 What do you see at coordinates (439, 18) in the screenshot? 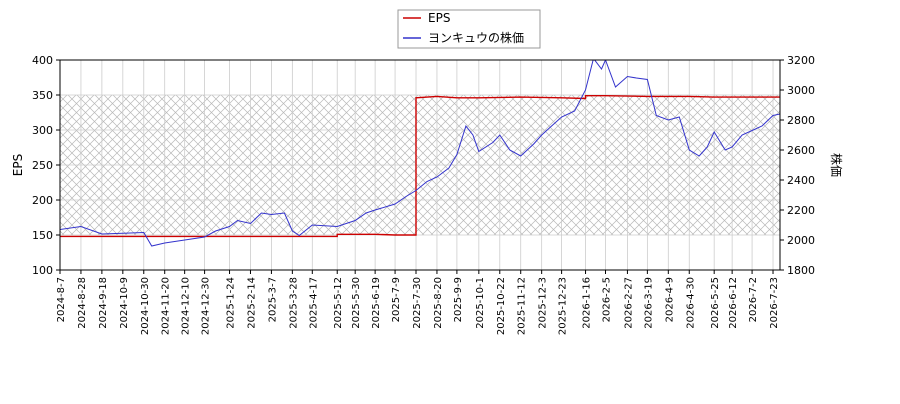
I see `legend-eps-label: EPS` at bounding box center [439, 18].